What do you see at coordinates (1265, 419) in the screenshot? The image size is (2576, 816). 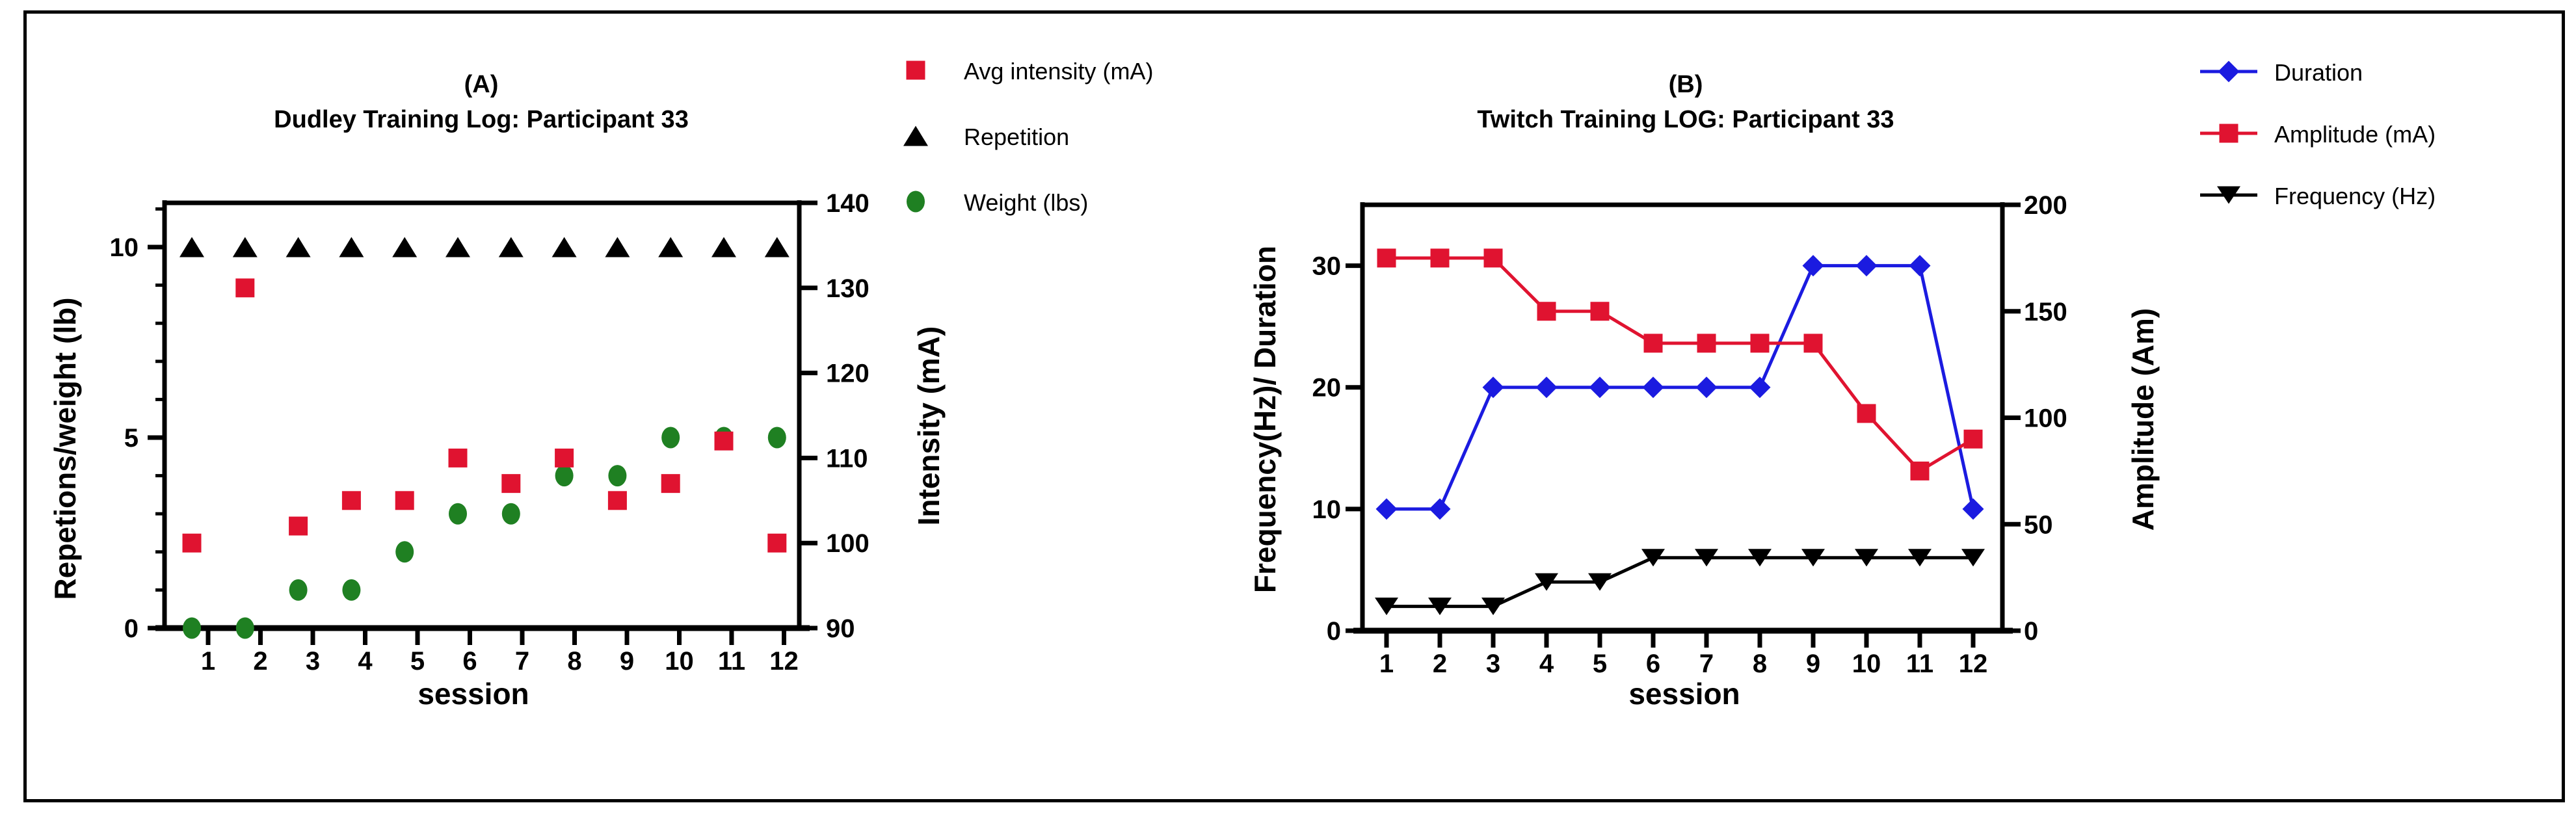 I see `panel-b-left-axis-label: Frequency(Hz)/ Duration` at bounding box center [1265, 419].